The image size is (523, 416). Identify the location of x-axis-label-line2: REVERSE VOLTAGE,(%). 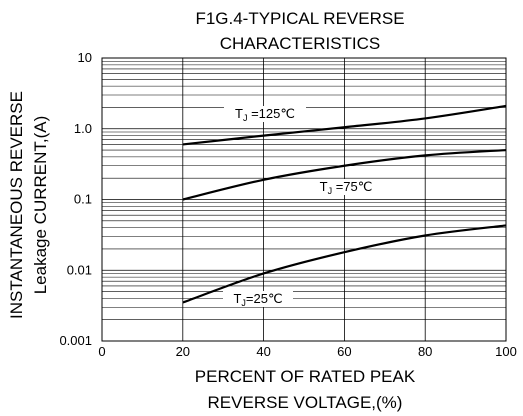
(305, 402).